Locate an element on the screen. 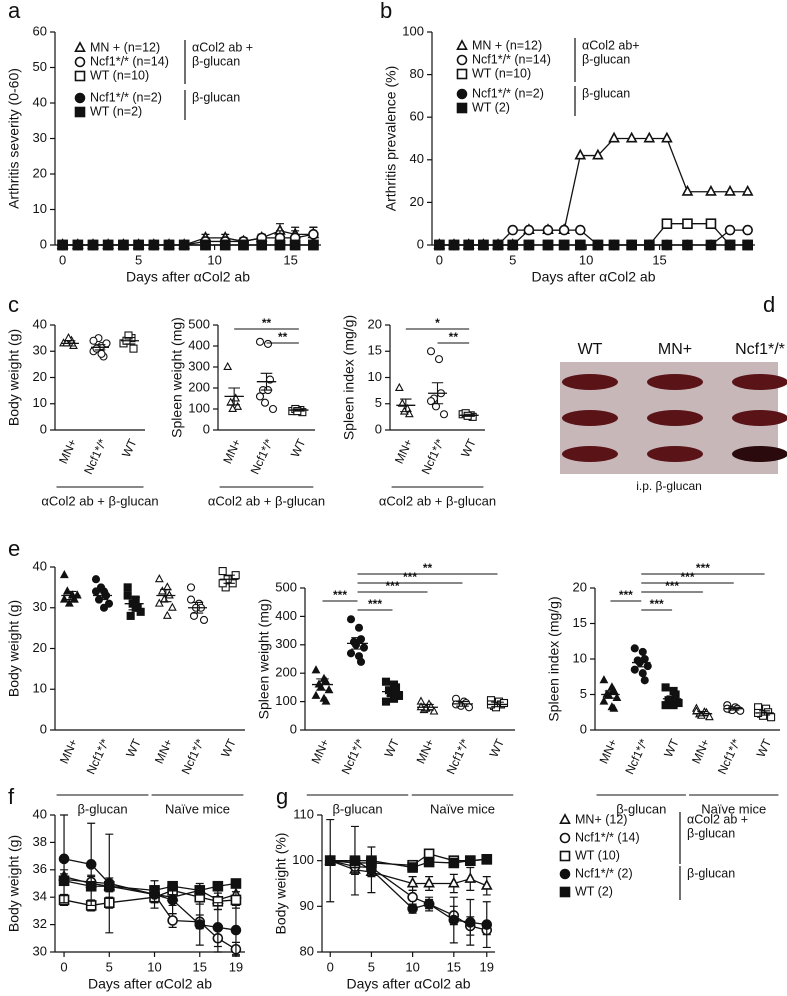 Image resolution: width=787 pixels, height=996 pixels. y-tick-label: 100 is located at coordinates (303, 859).